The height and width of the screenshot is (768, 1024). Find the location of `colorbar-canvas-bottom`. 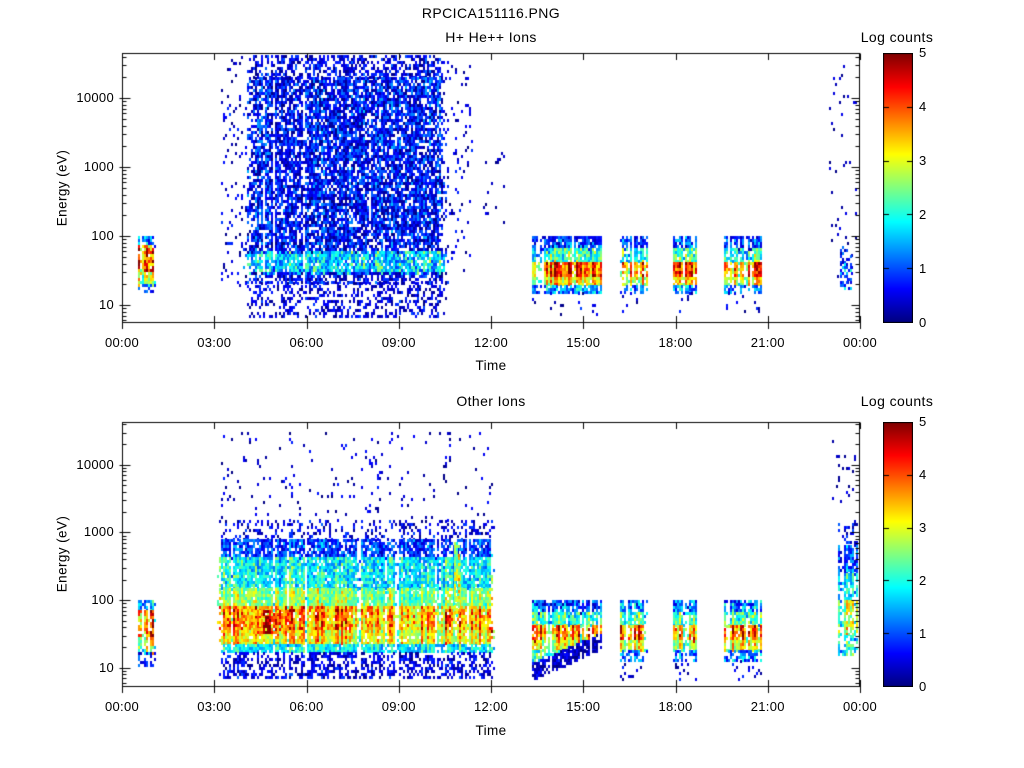

colorbar-canvas-bottom is located at coordinates (898, 554).